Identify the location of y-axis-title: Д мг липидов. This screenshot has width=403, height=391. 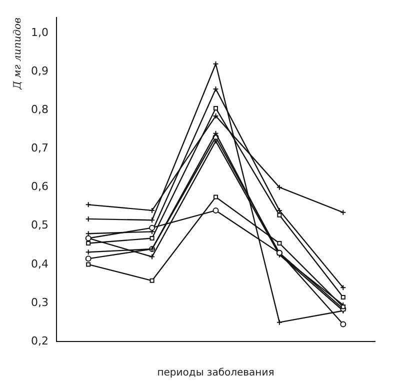
(18, 53).